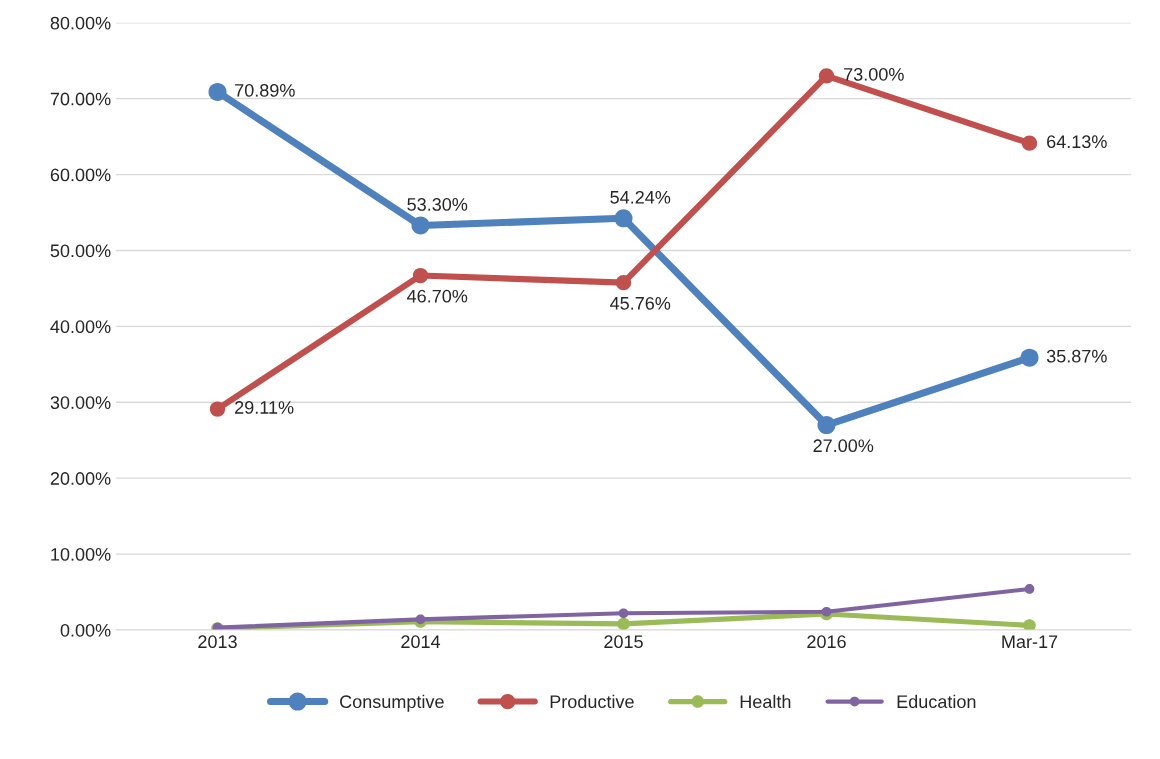  What do you see at coordinates (936, 701) in the screenshot?
I see `legend-label: Education` at bounding box center [936, 701].